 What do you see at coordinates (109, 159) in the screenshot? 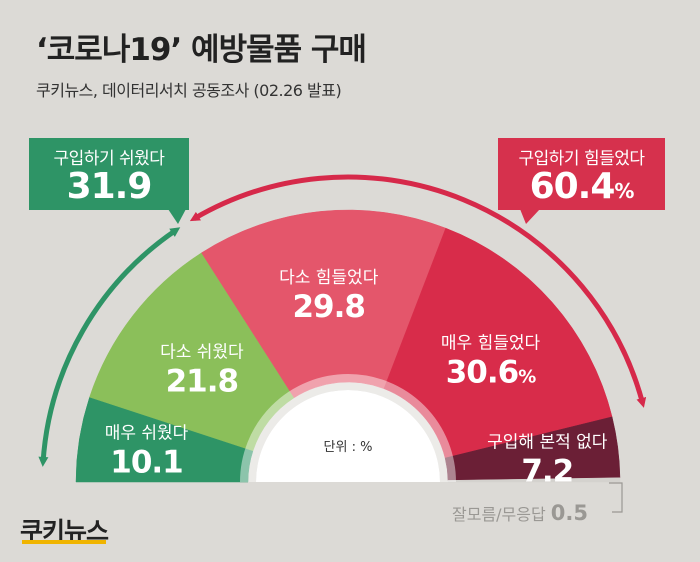
I see `easy-total-label: 구입하기 쉬웠다` at bounding box center [109, 159].